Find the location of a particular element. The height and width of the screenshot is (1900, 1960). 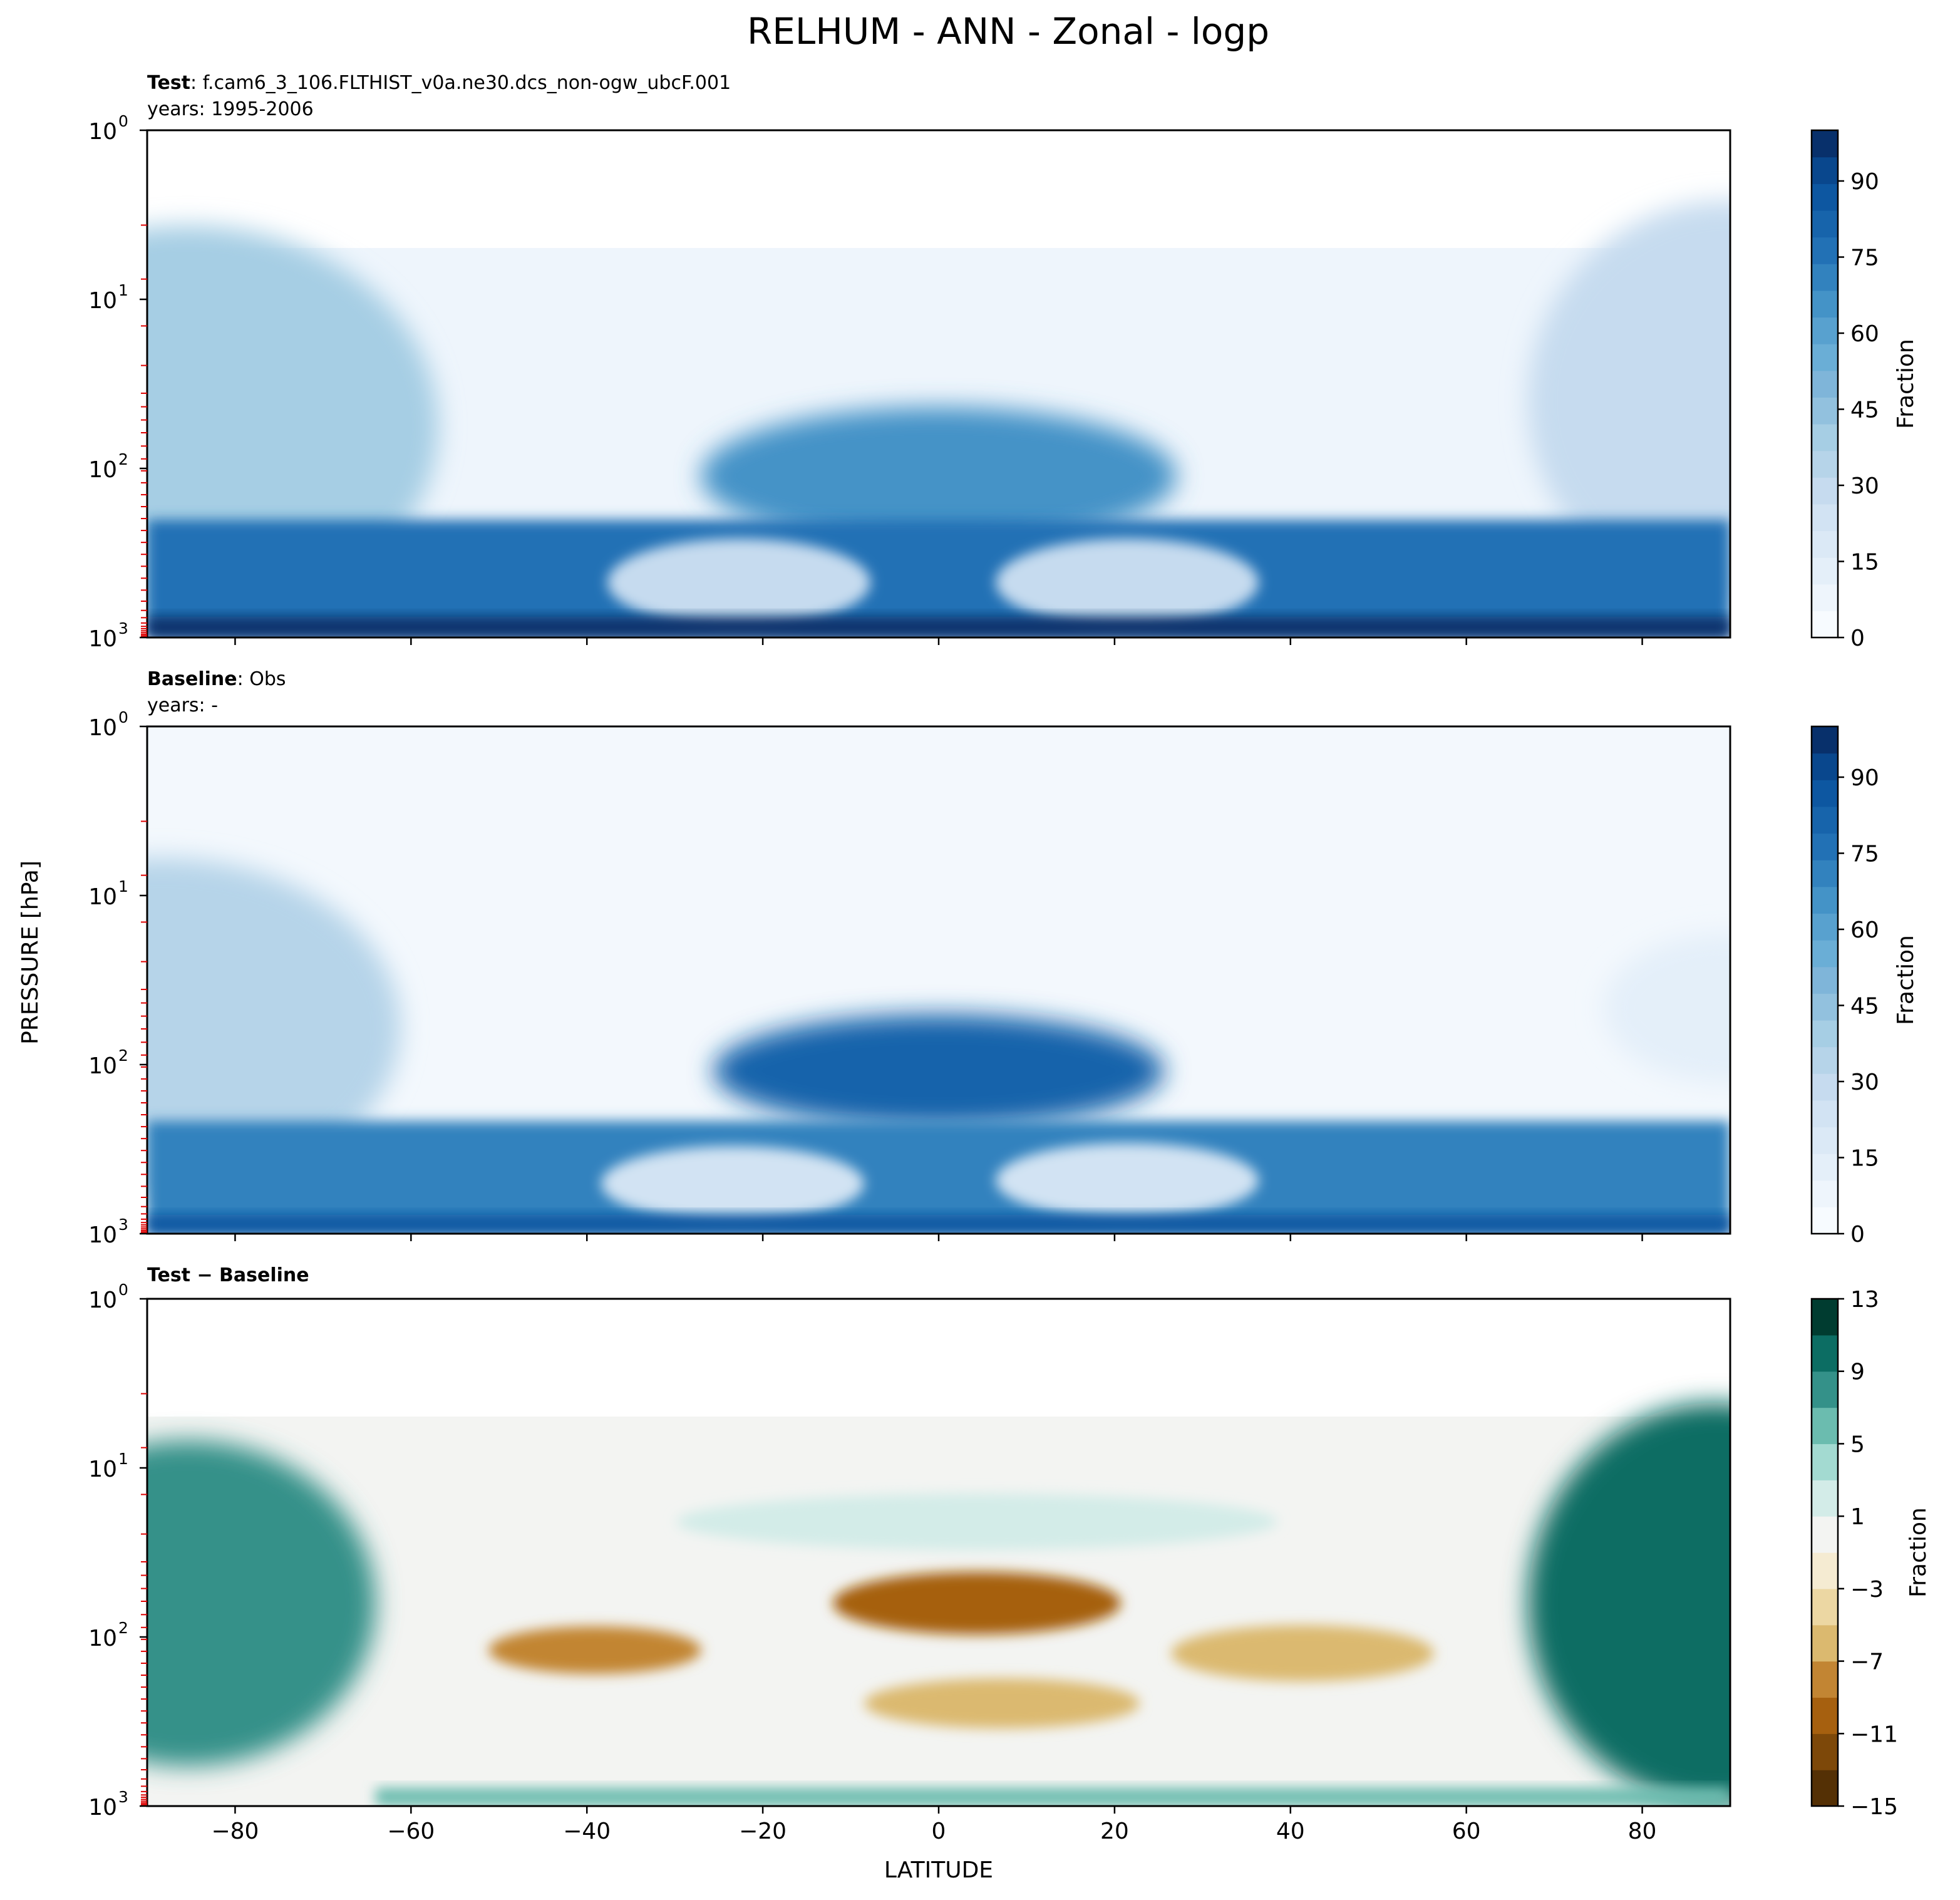

x-tick-label: −60 is located at coordinates (411, 1831).